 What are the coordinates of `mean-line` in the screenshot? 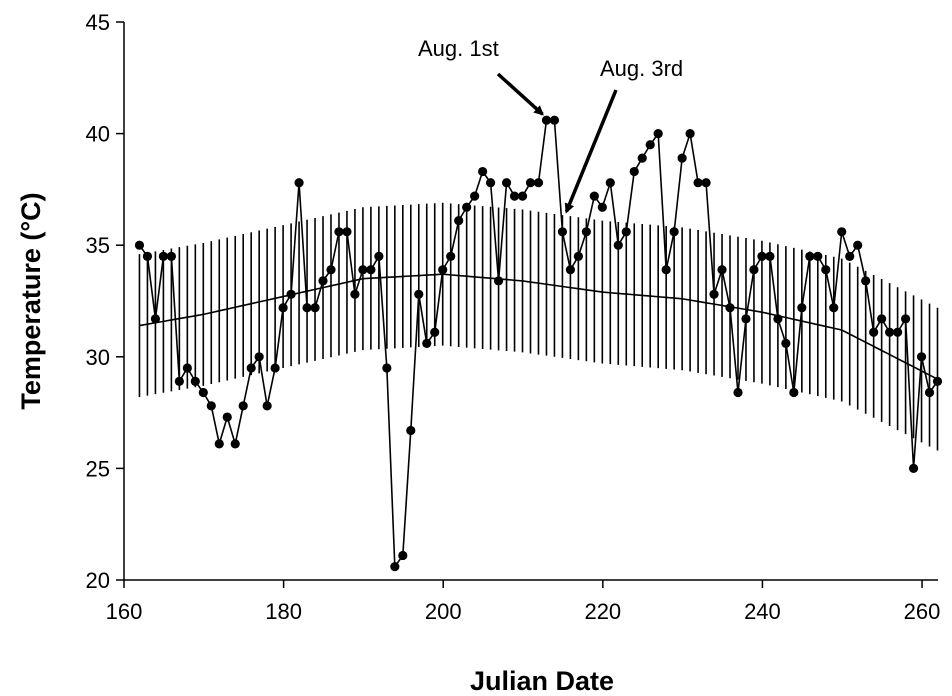 It's located at (538, 326).